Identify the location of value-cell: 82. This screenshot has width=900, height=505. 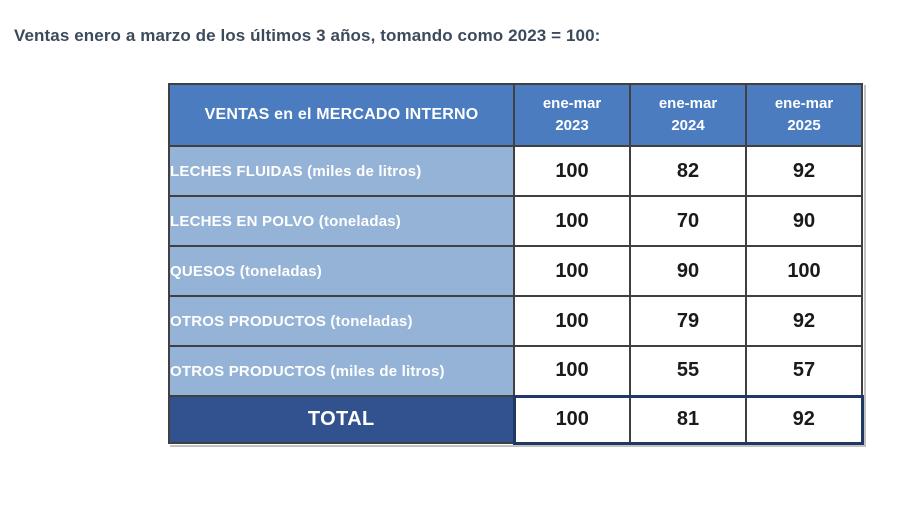
(688, 171).